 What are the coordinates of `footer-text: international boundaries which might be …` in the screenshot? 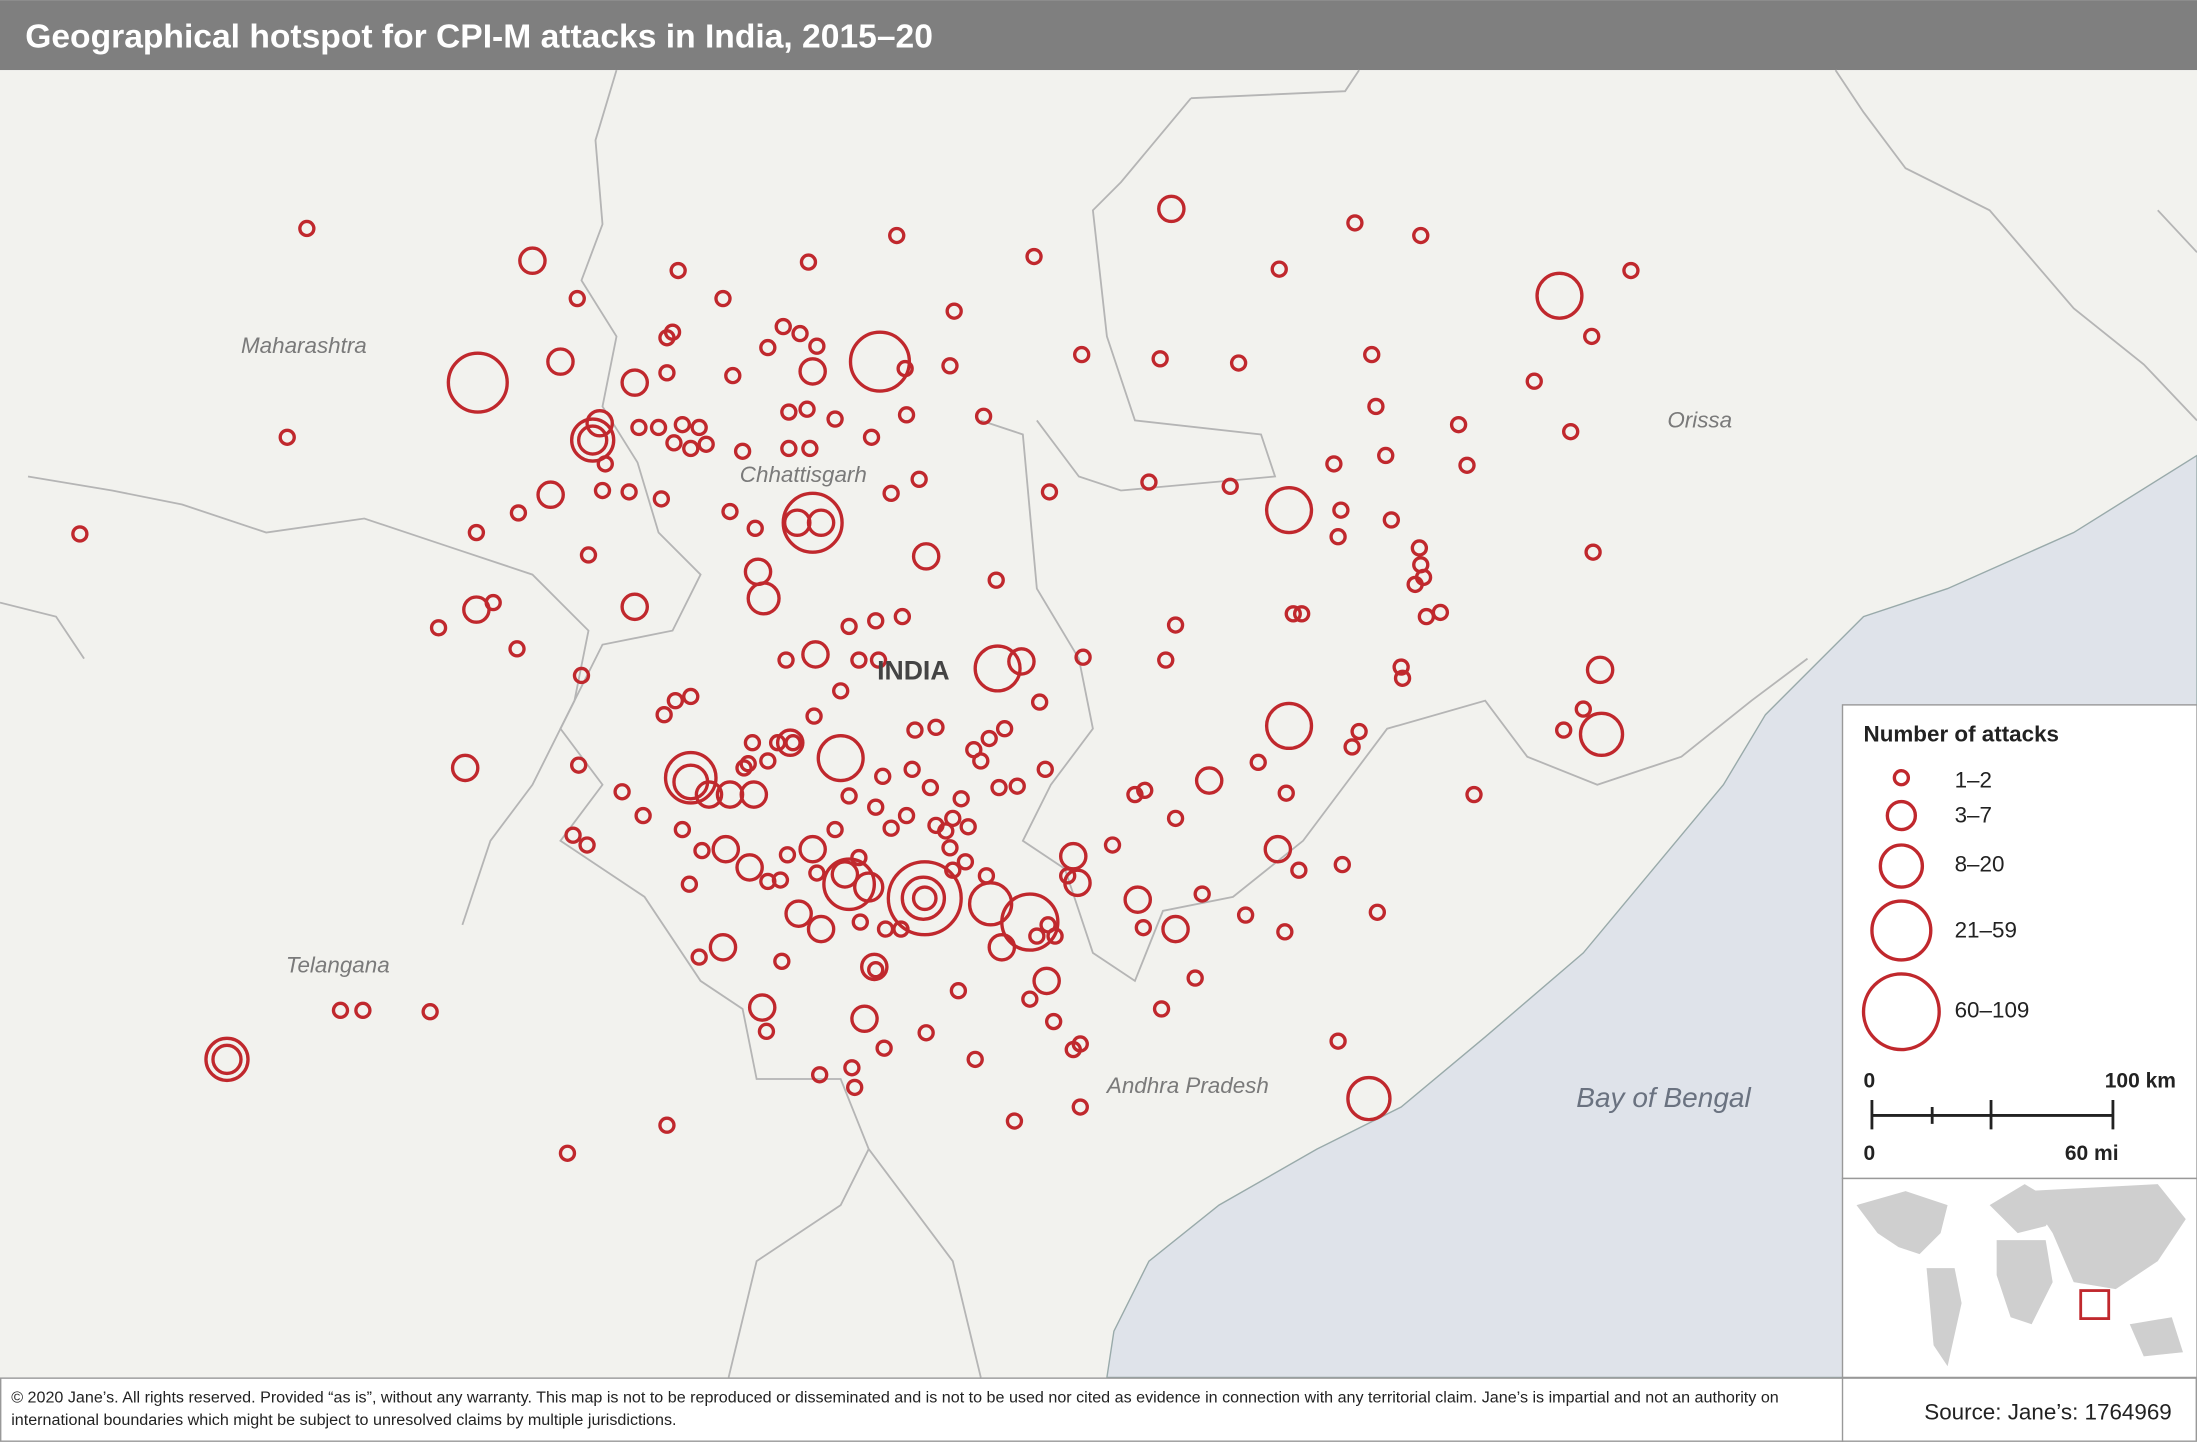 It's located at (343, 1420).